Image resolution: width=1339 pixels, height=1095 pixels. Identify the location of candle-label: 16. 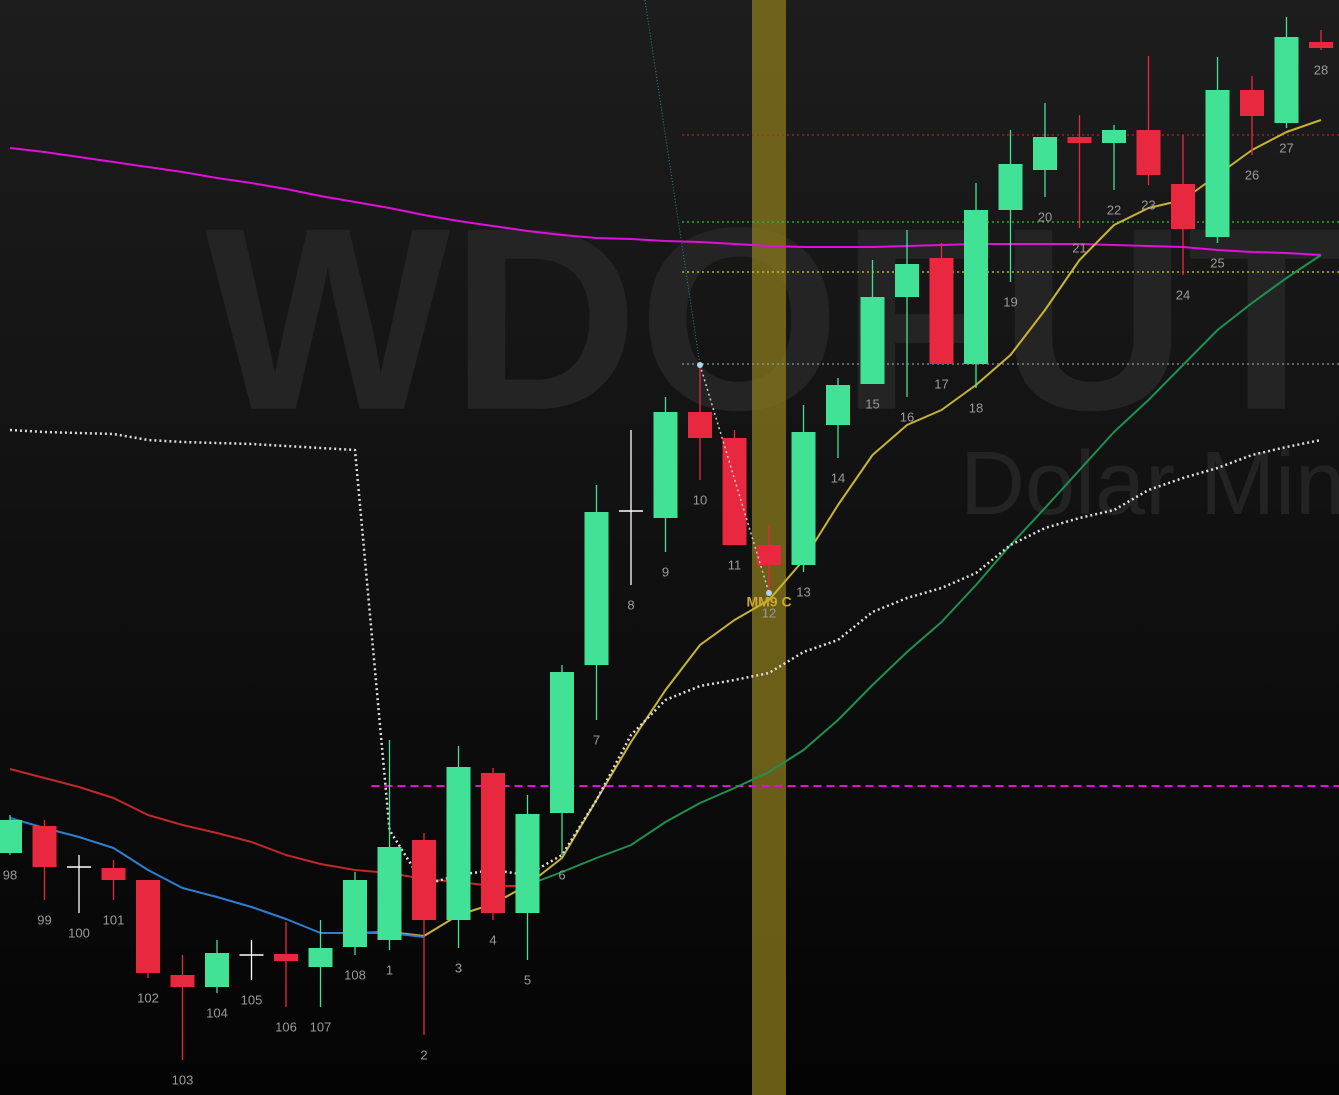
(907, 416).